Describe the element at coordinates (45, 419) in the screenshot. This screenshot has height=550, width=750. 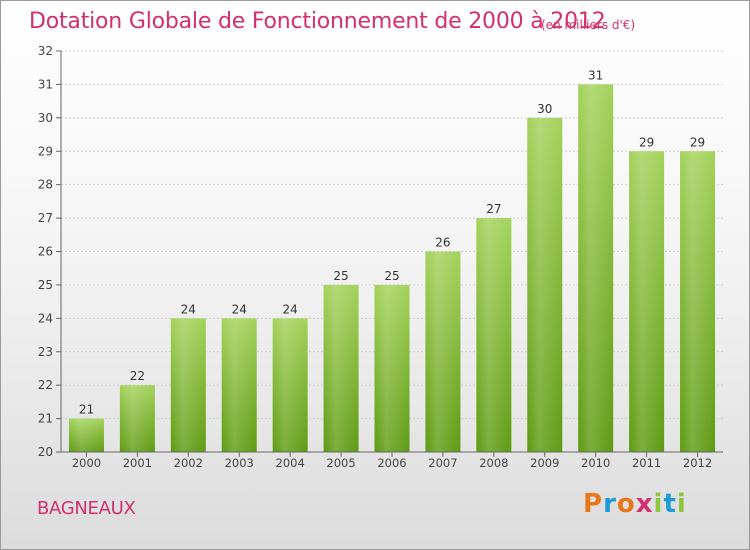
I see `y-tick-label: 21` at that location.